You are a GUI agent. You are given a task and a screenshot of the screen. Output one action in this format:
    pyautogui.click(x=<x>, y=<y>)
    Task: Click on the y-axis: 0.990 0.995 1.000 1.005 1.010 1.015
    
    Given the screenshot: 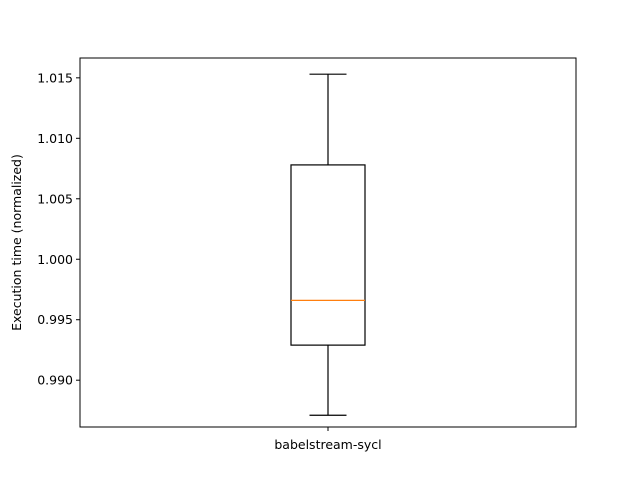 What is the action you would take?
    pyautogui.click(x=58, y=229)
    